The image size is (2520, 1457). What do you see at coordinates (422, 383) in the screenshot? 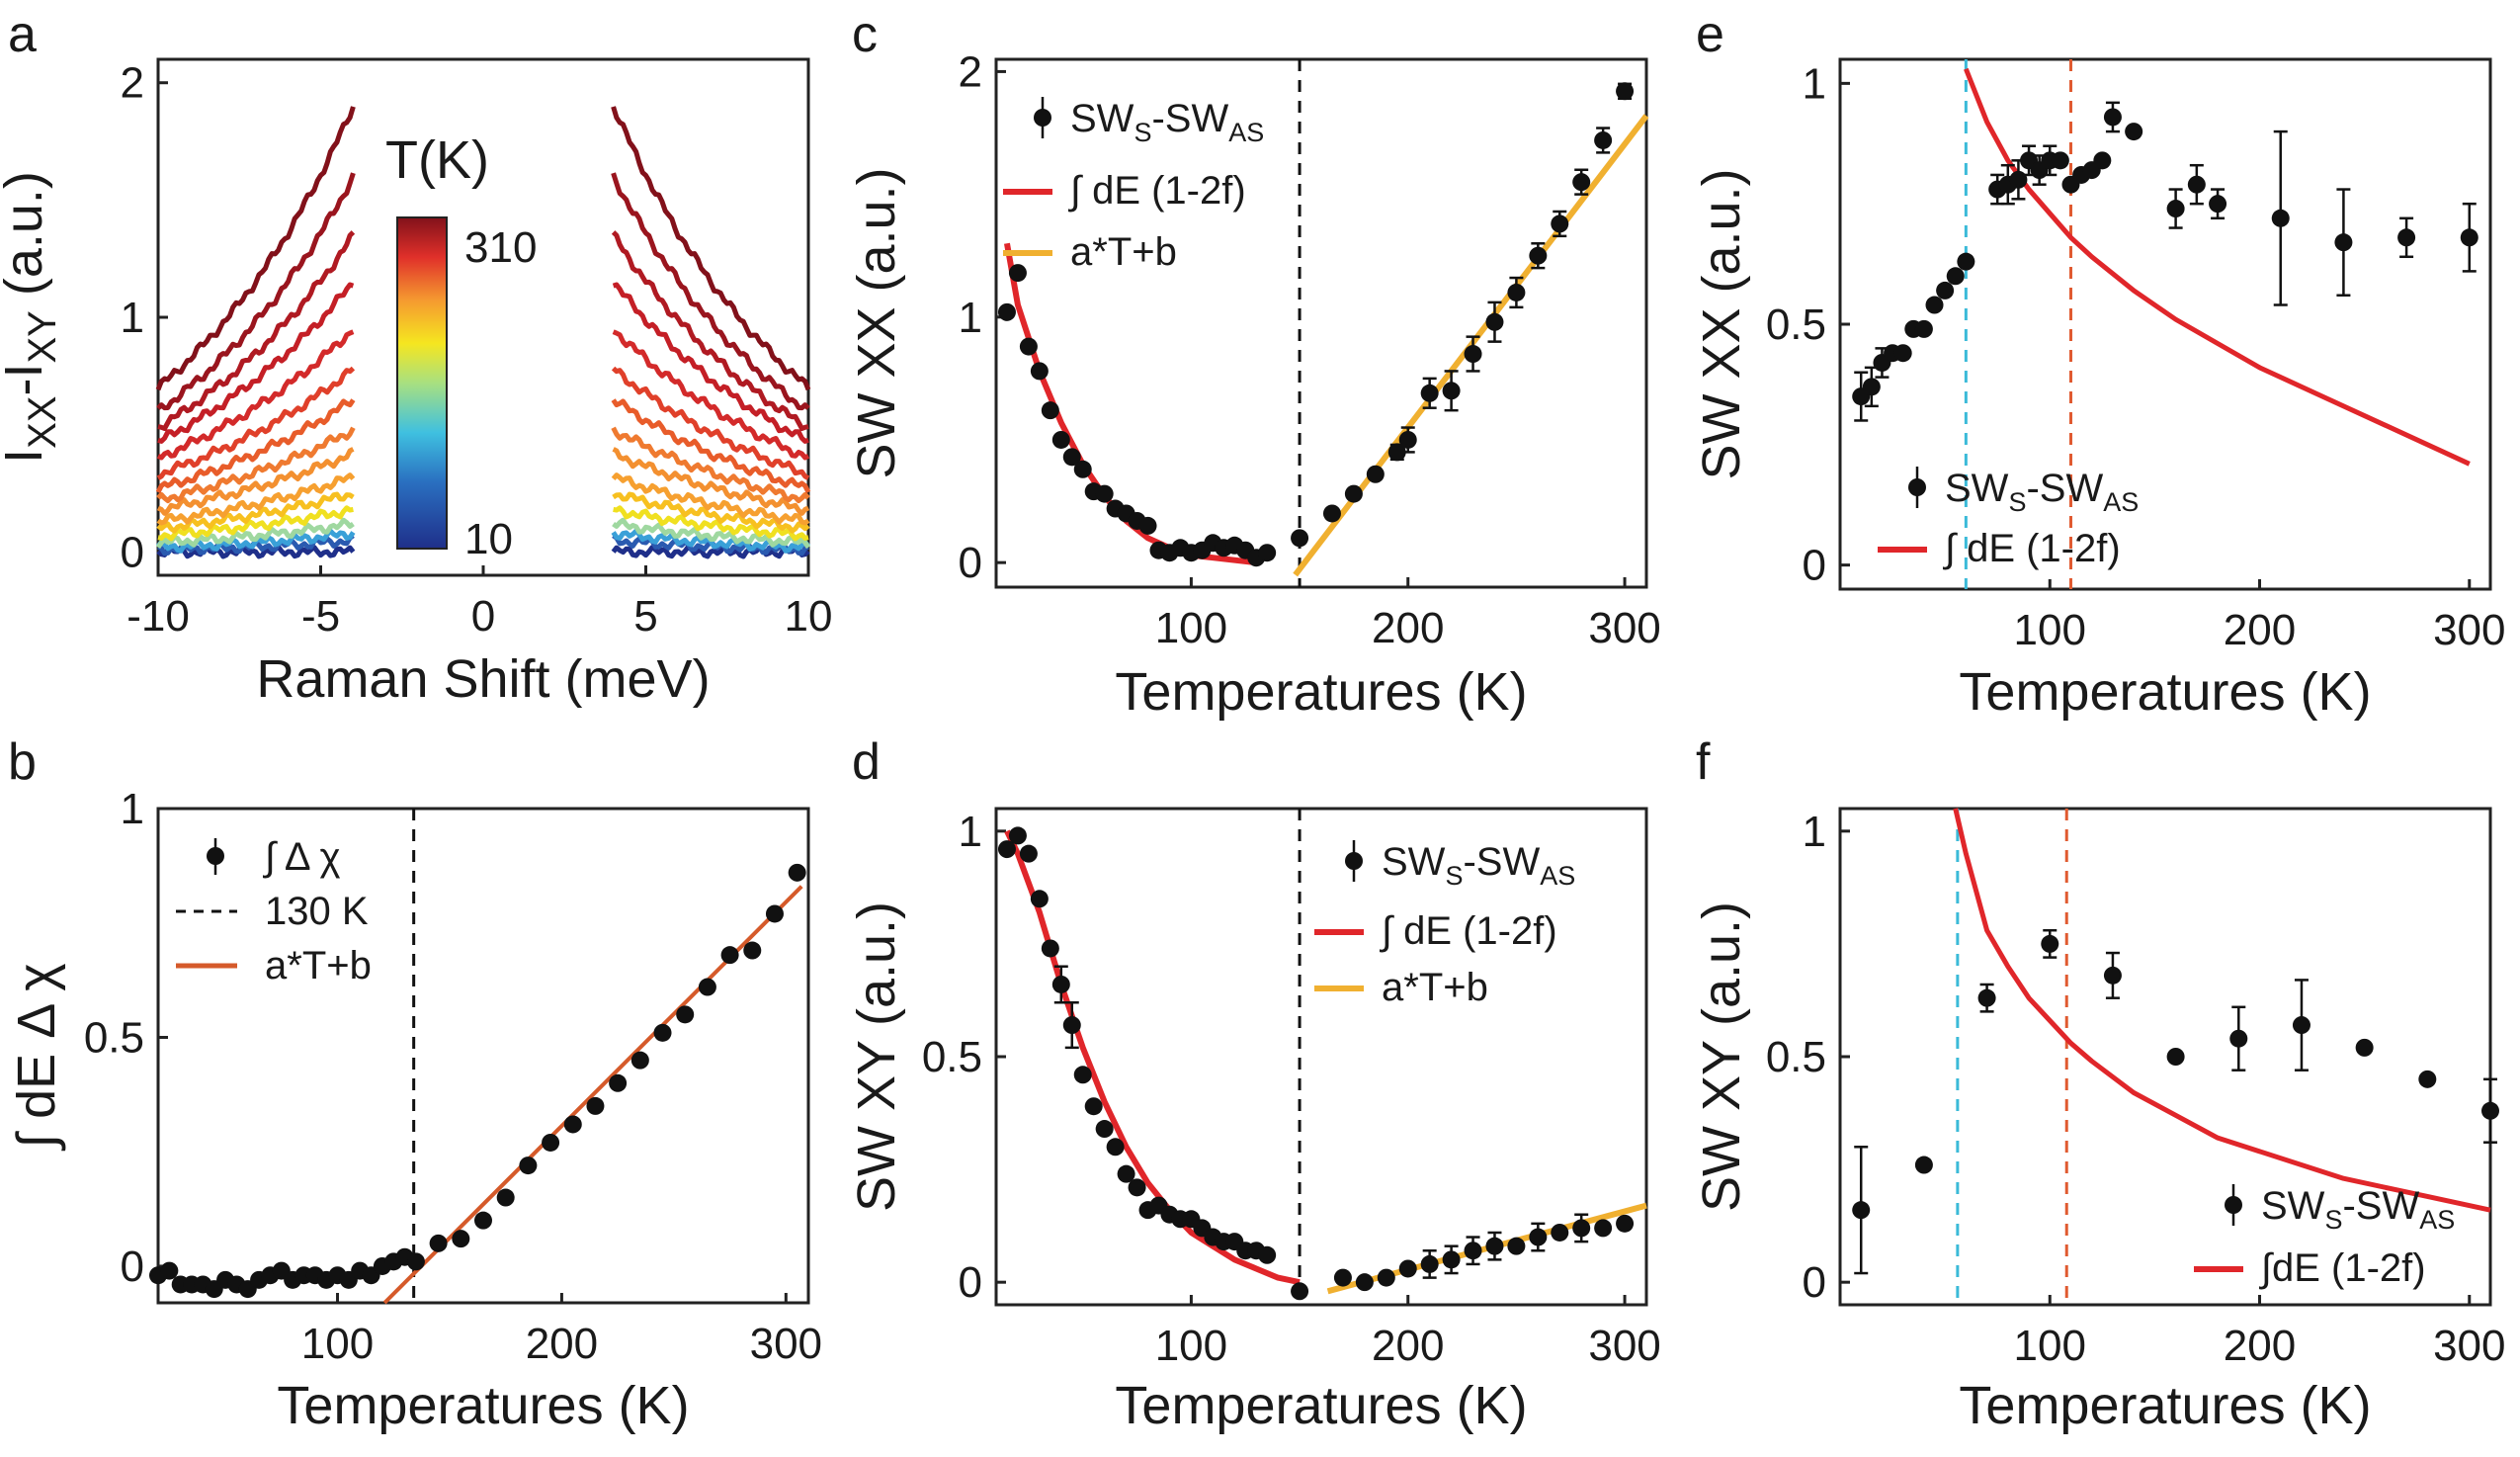
I see `colorbar` at bounding box center [422, 383].